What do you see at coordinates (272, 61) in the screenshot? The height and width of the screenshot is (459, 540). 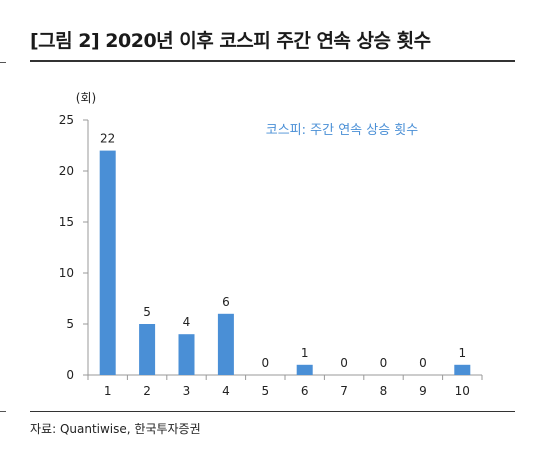 I see `top-rule` at bounding box center [272, 61].